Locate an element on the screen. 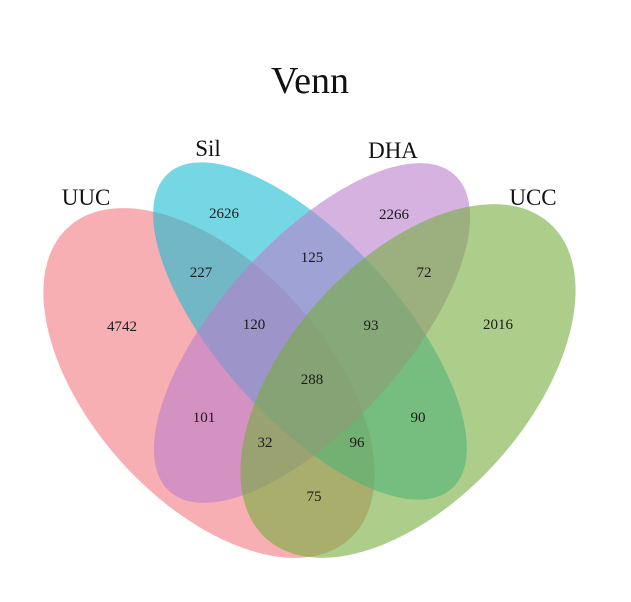  count-sil-dha-ucc: 93 is located at coordinates (371, 326).